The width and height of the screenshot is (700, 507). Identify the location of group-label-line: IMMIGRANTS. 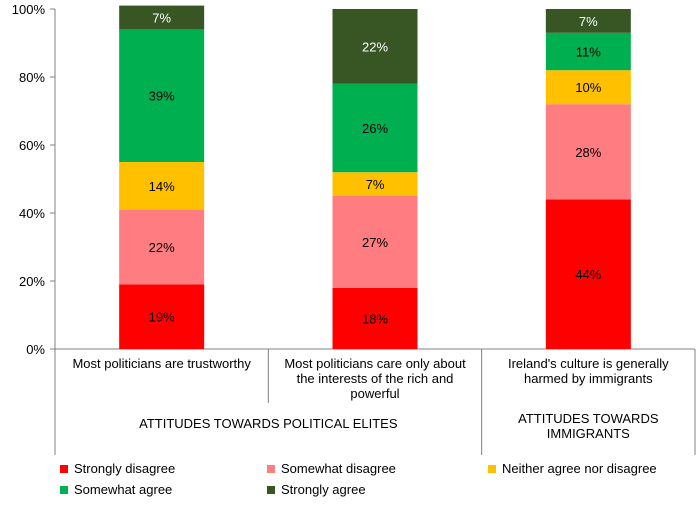
(588, 433).